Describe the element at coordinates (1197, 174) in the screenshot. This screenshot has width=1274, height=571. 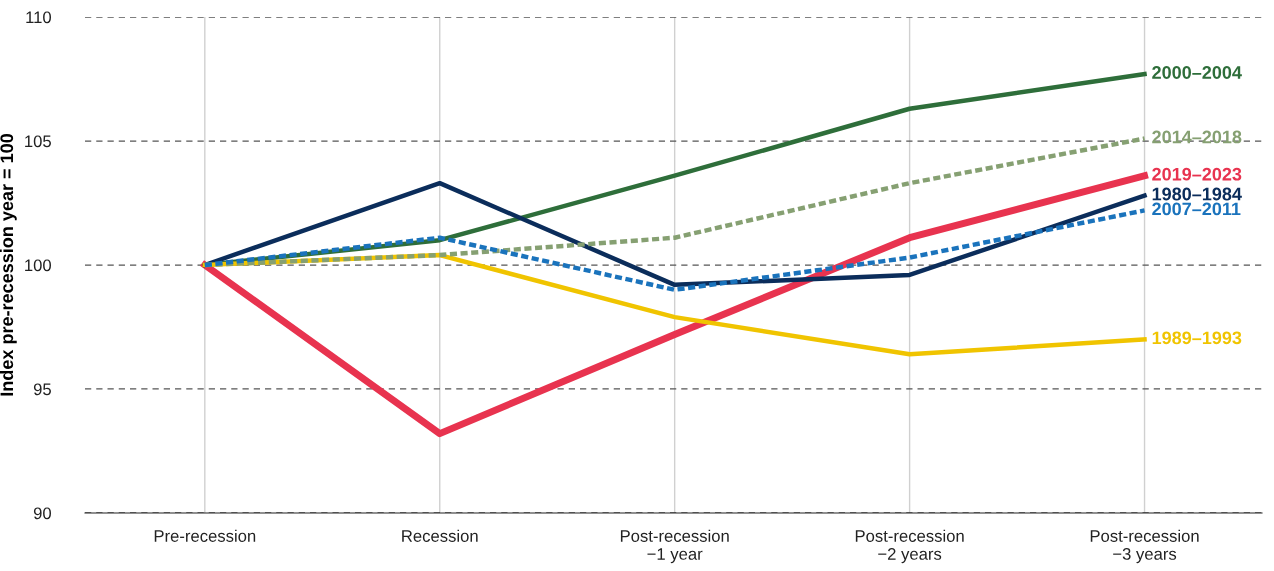
I see `series-label: 2019–2023` at that location.